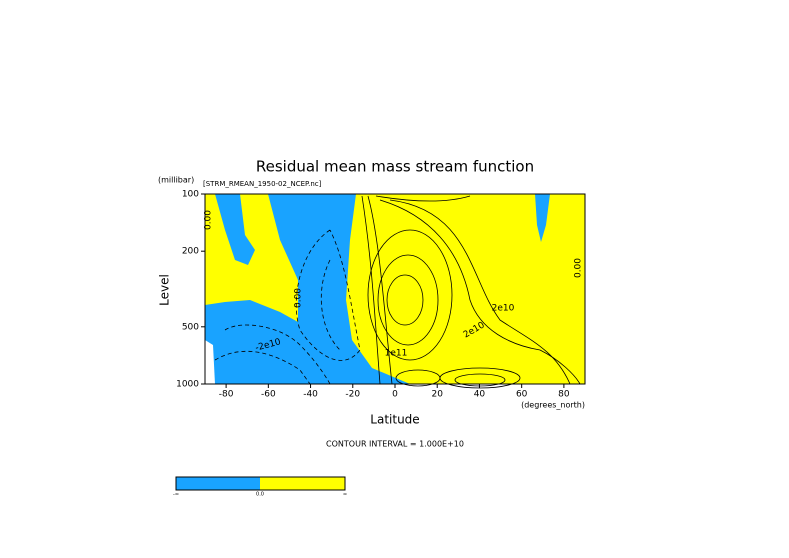  Describe the element at coordinates (437, 395) in the screenshot. I see `x-tick-label: 20` at that location.